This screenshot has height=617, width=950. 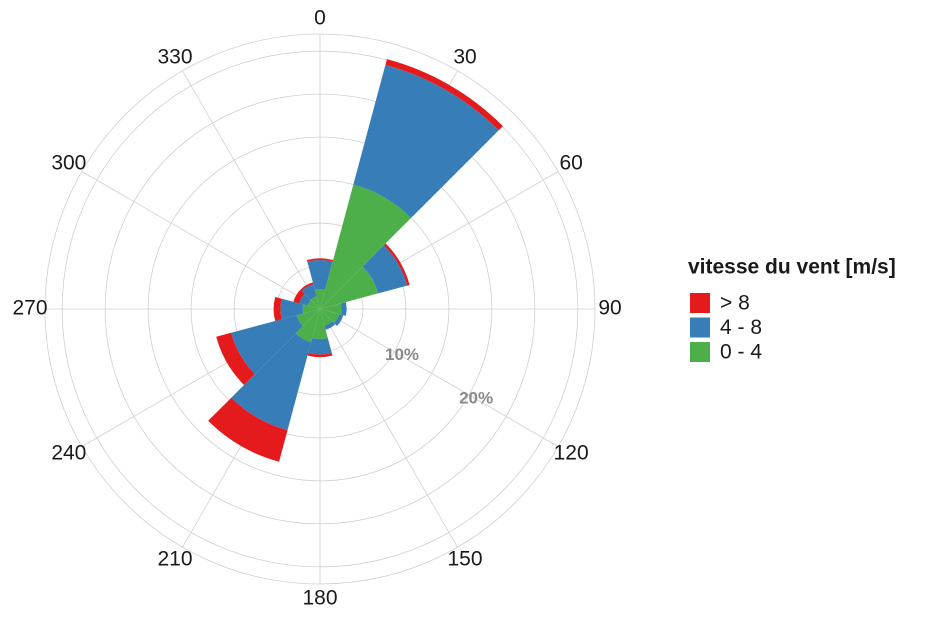 What do you see at coordinates (68, 453) in the screenshot?
I see `angle-label: 240` at bounding box center [68, 453].